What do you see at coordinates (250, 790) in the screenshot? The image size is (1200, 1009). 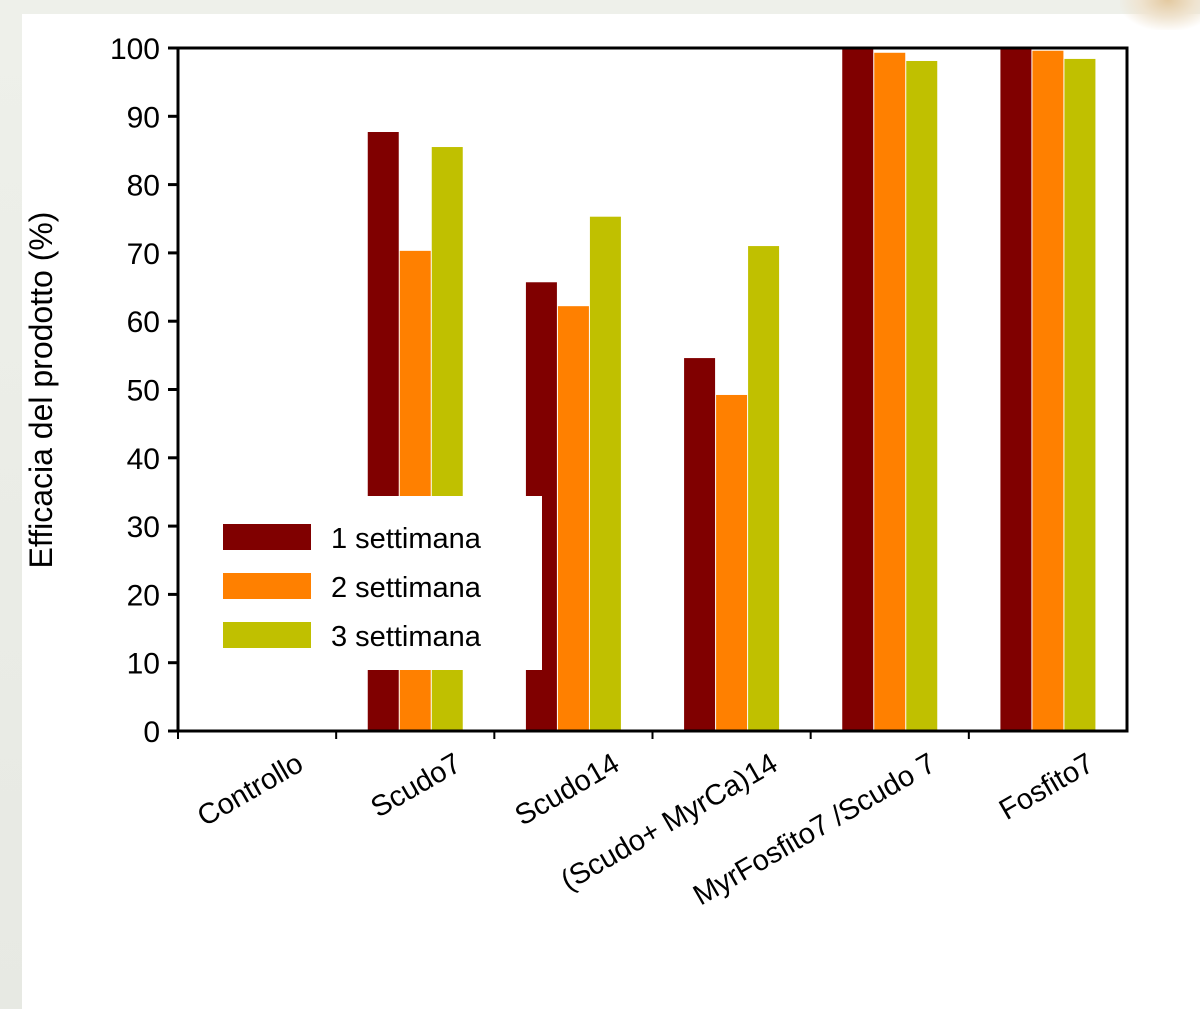 I see `x-tick-label: Controllo` at bounding box center [250, 790].